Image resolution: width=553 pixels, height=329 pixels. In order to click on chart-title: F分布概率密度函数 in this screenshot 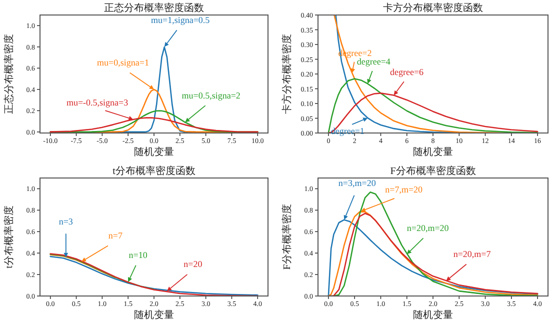, I will do `click(433, 171)`.